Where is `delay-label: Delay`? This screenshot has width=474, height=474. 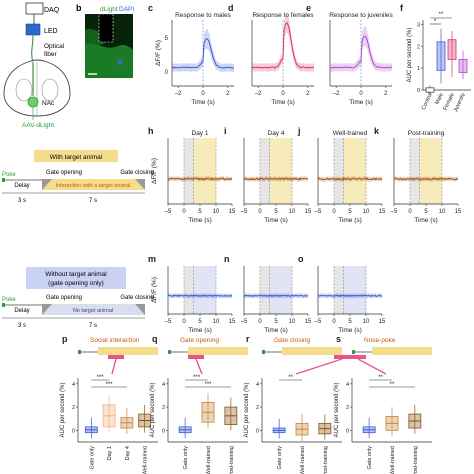 delay-label: Delay is located at coordinates (21, 186).